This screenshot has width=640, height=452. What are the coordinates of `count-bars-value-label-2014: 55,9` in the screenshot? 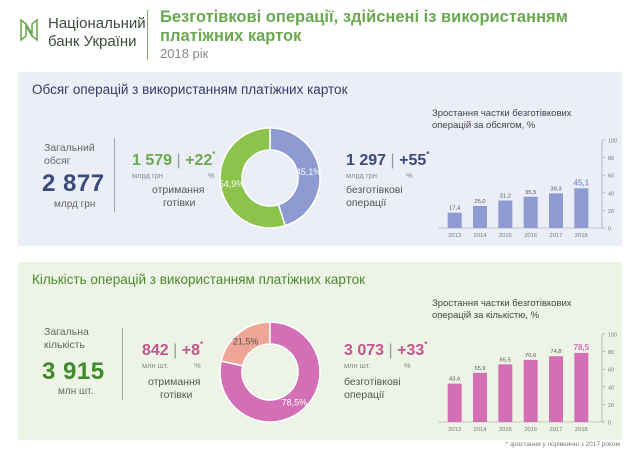 It's located at (479, 369).